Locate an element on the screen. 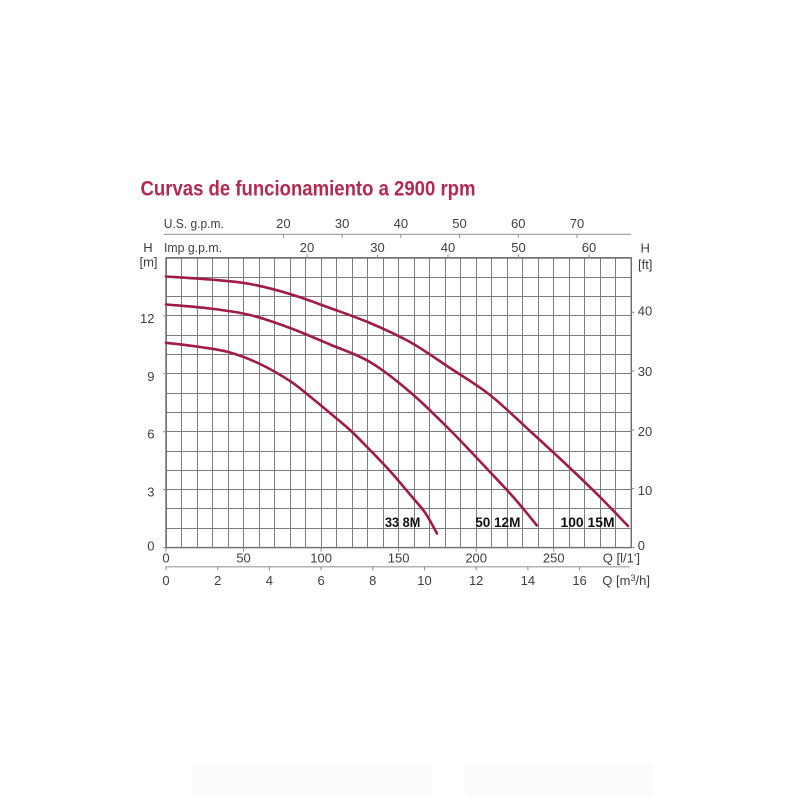 The height and width of the screenshot is (805, 800). svg-text: 100 15M is located at coordinates (588, 522).